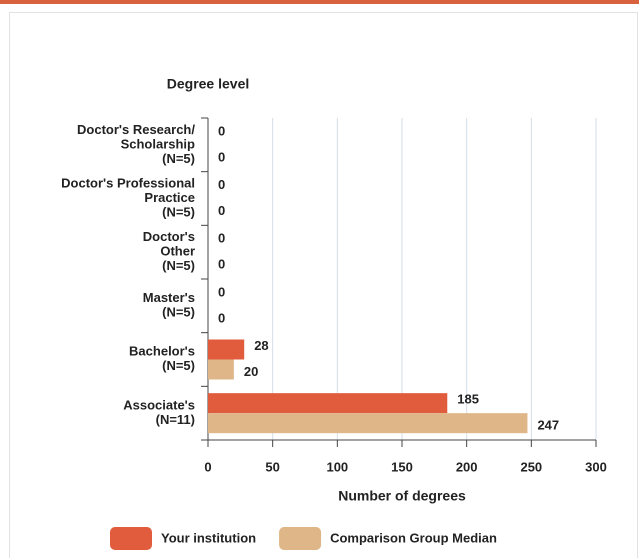 This screenshot has height=558, width=639. I want to click on x-axis-label: Number of degrees, so click(402, 496).